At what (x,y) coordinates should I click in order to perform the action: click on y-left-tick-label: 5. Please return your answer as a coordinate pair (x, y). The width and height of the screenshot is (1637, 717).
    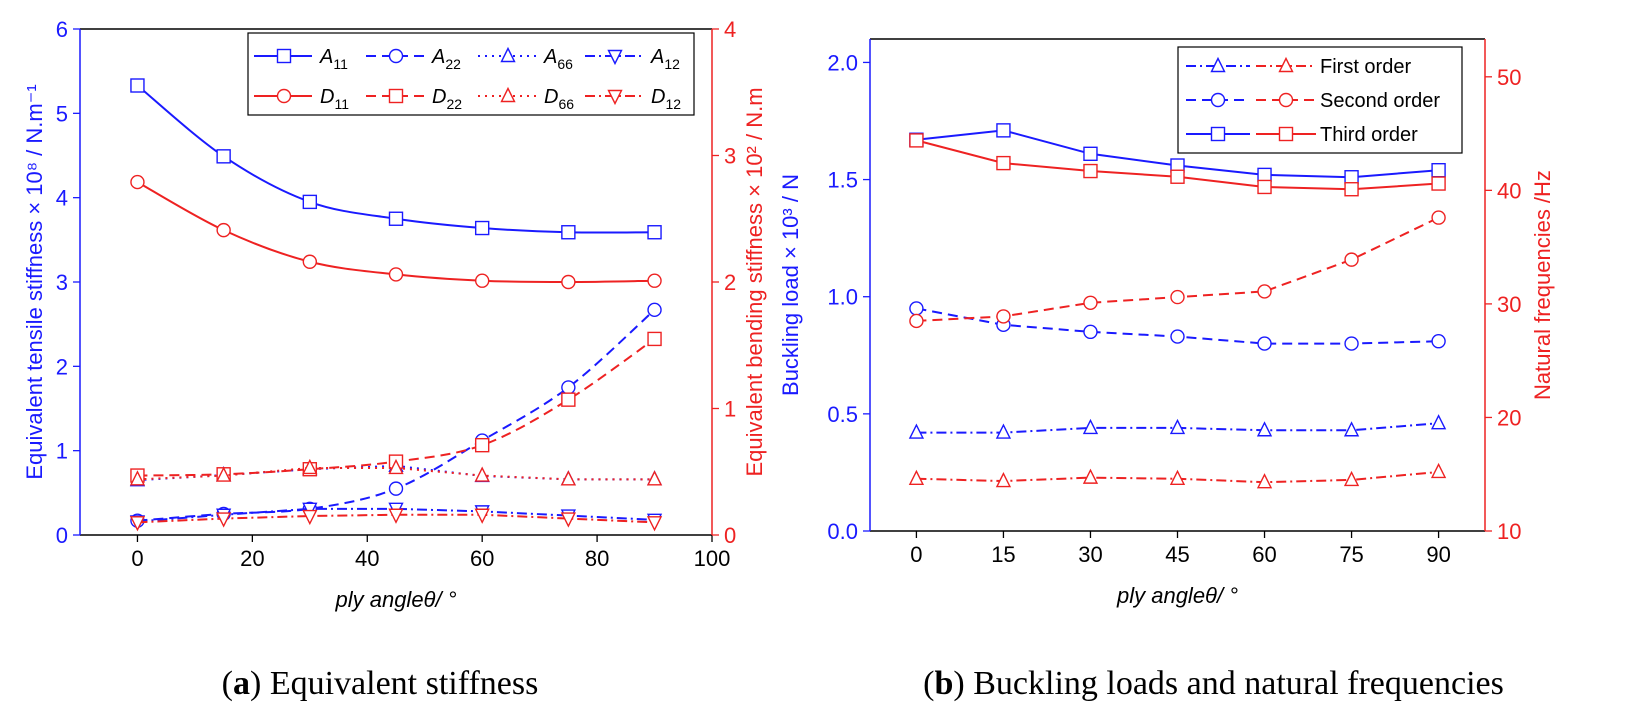
    Looking at the image, I should click on (62, 113).